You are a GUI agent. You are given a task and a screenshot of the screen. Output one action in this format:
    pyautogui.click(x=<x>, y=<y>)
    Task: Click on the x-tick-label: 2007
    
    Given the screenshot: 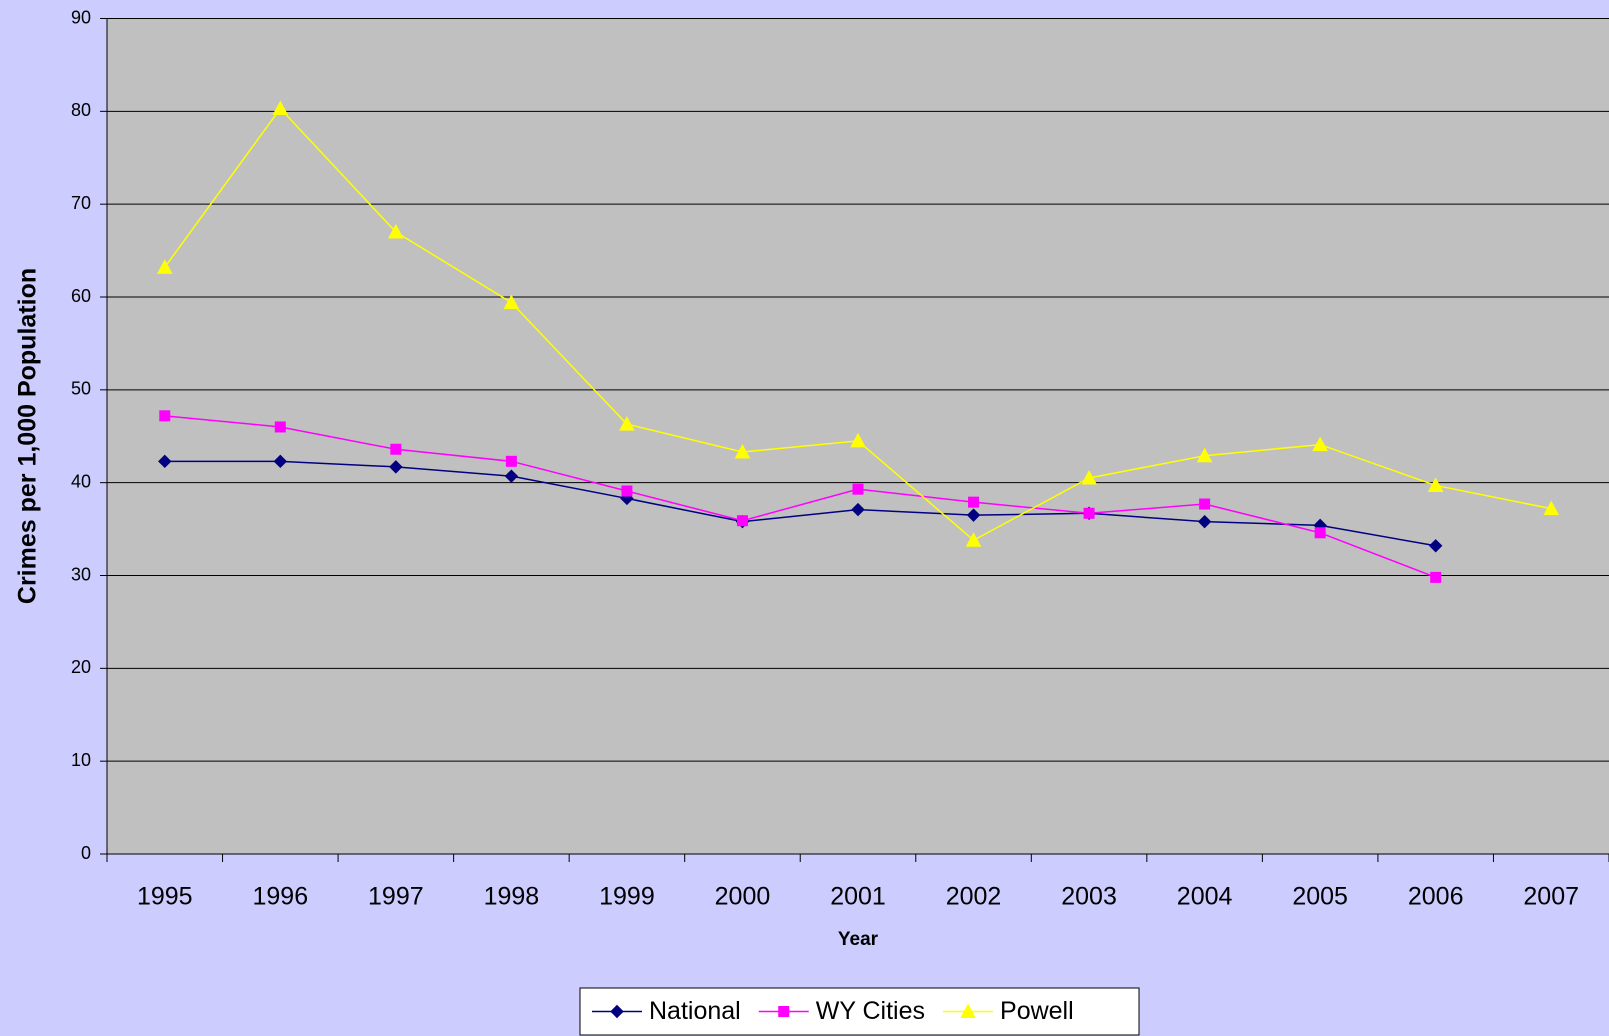 What is the action you would take?
    pyautogui.click(x=1551, y=897)
    